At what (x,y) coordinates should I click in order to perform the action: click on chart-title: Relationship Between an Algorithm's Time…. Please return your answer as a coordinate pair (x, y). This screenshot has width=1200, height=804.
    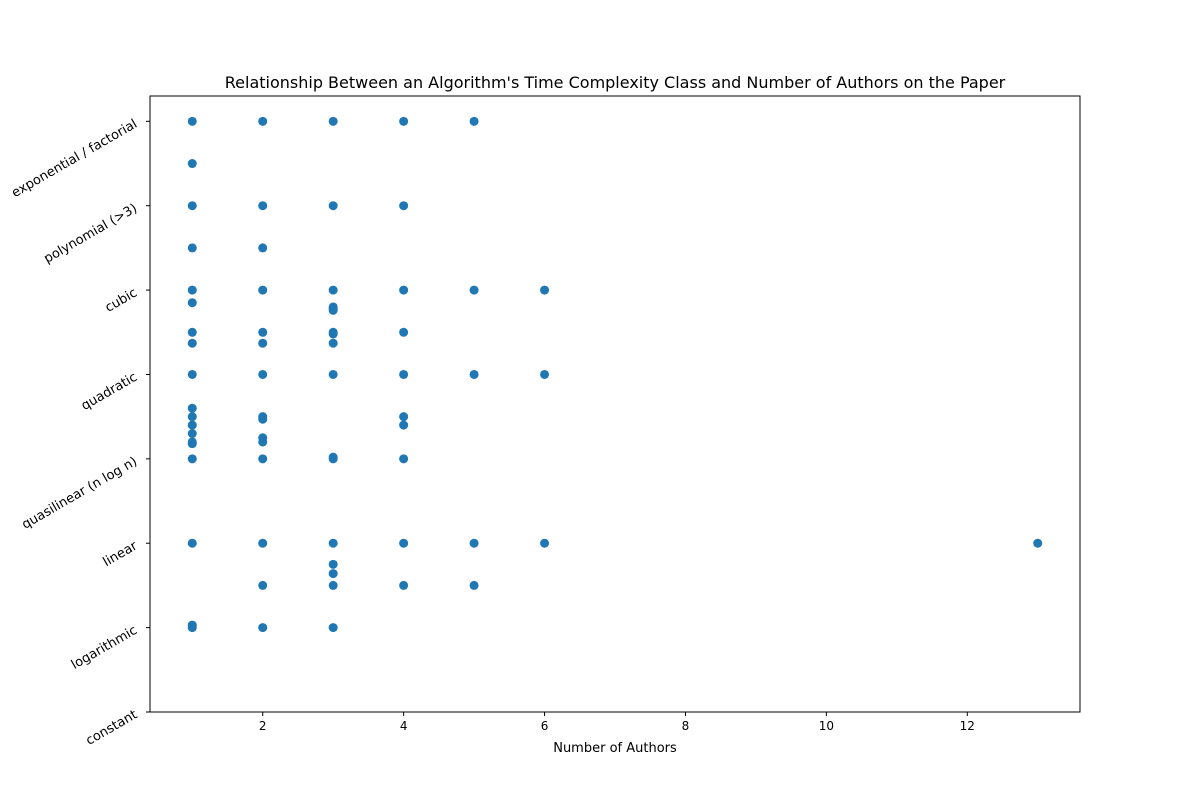
    Looking at the image, I should click on (615, 82).